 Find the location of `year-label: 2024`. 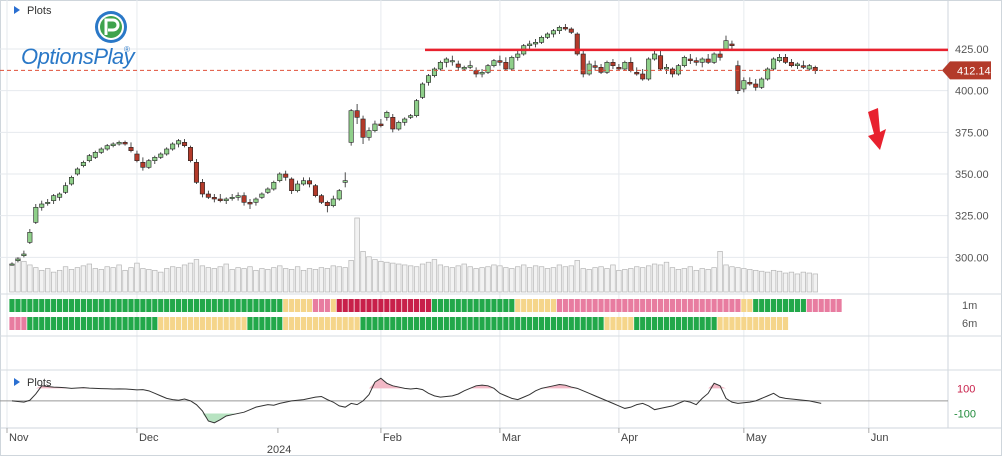

year-label: 2024 is located at coordinates (279, 450).